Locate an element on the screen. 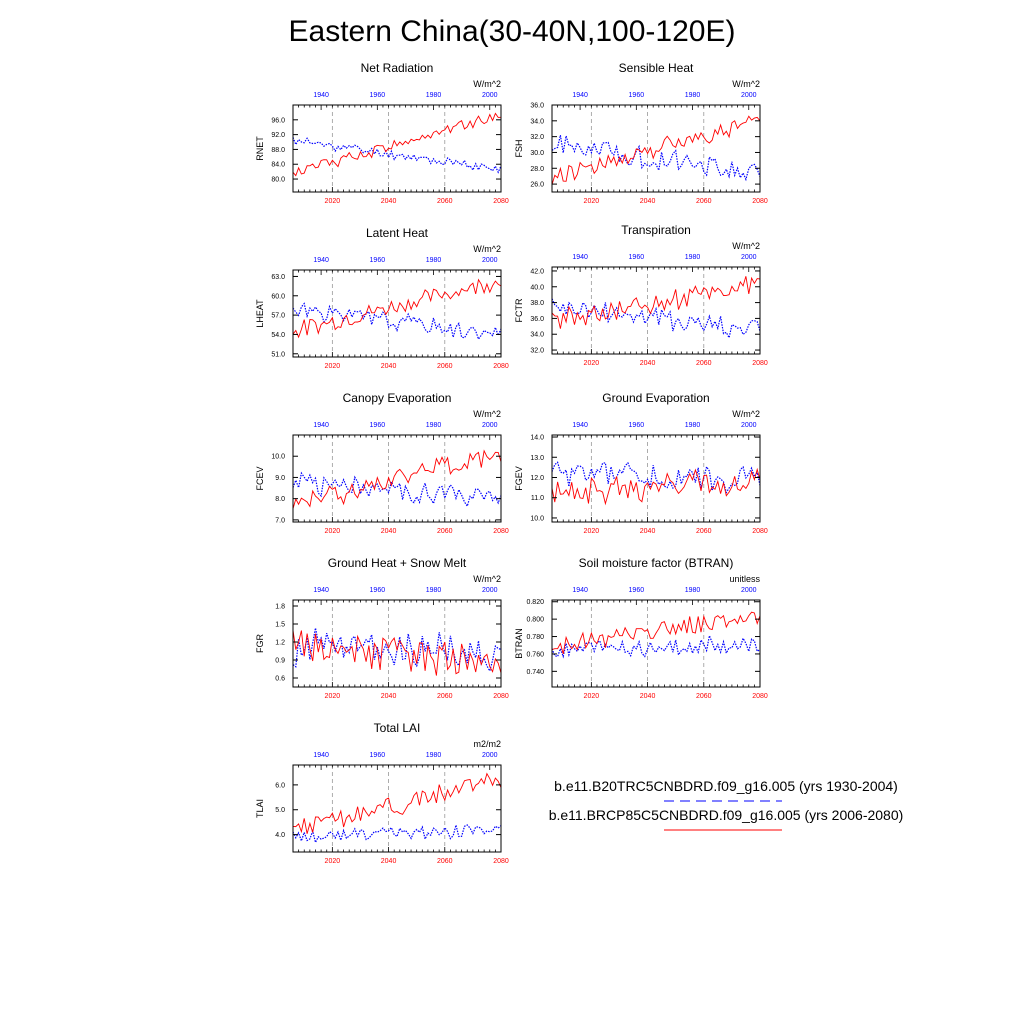 The height and width of the screenshot is (1024, 1024). y-tick-label: 0.740 is located at coordinates (535, 672).